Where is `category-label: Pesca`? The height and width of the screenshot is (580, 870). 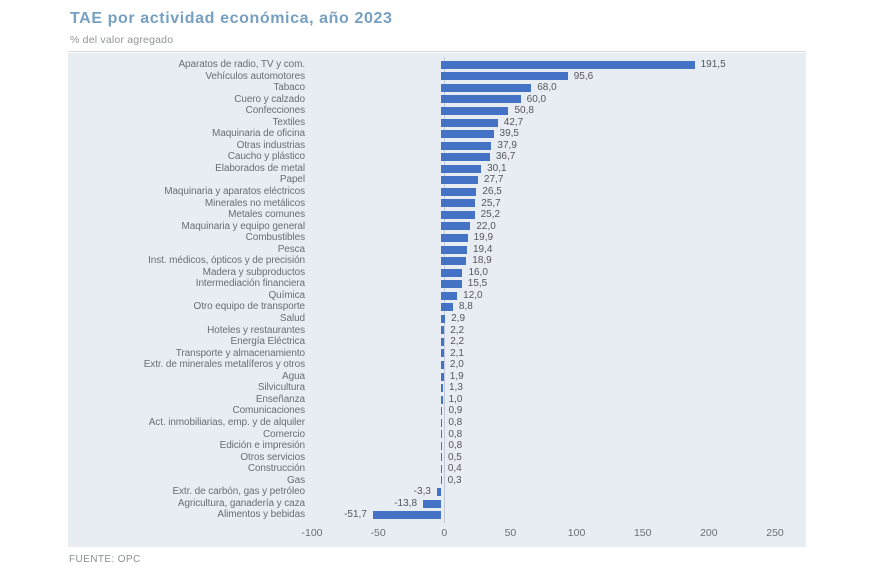 category-label: Pesca is located at coordinates (291, 249).